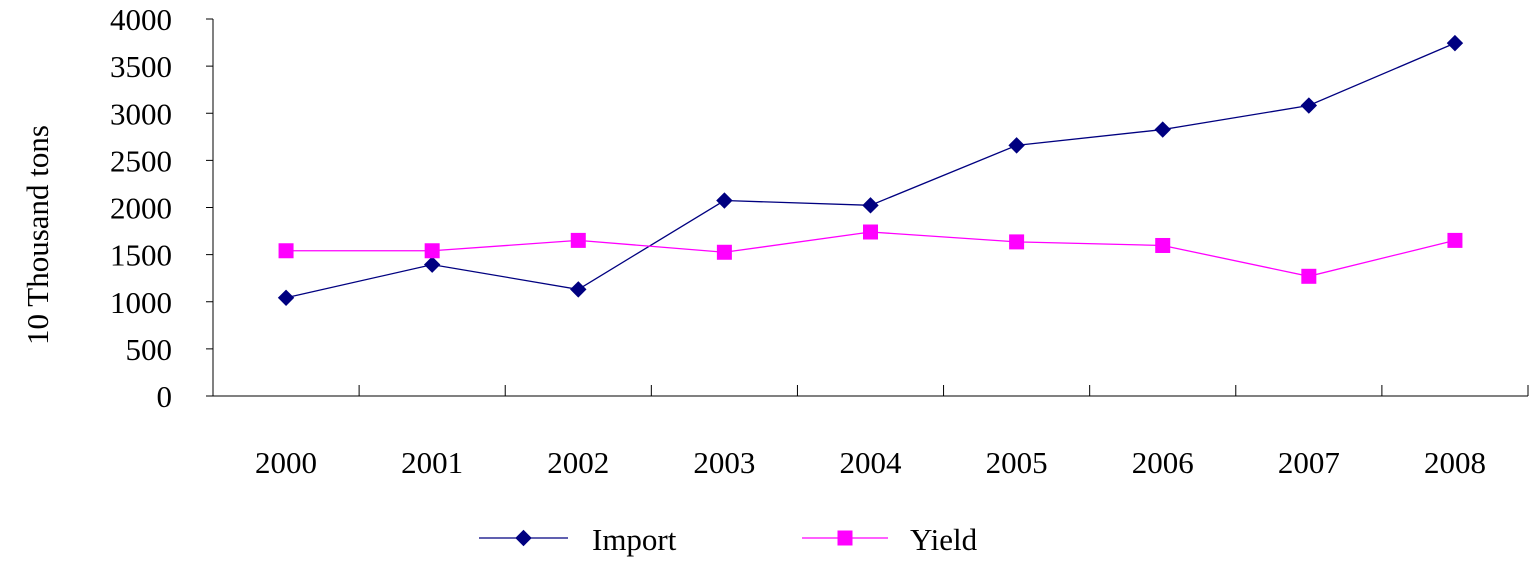 This screenshot has height=564, width=1530. What do you see at coordinates (1163, 462) in the screenshot?
I see `x-tick-label: 2006` at bounding box center [1163, 462].